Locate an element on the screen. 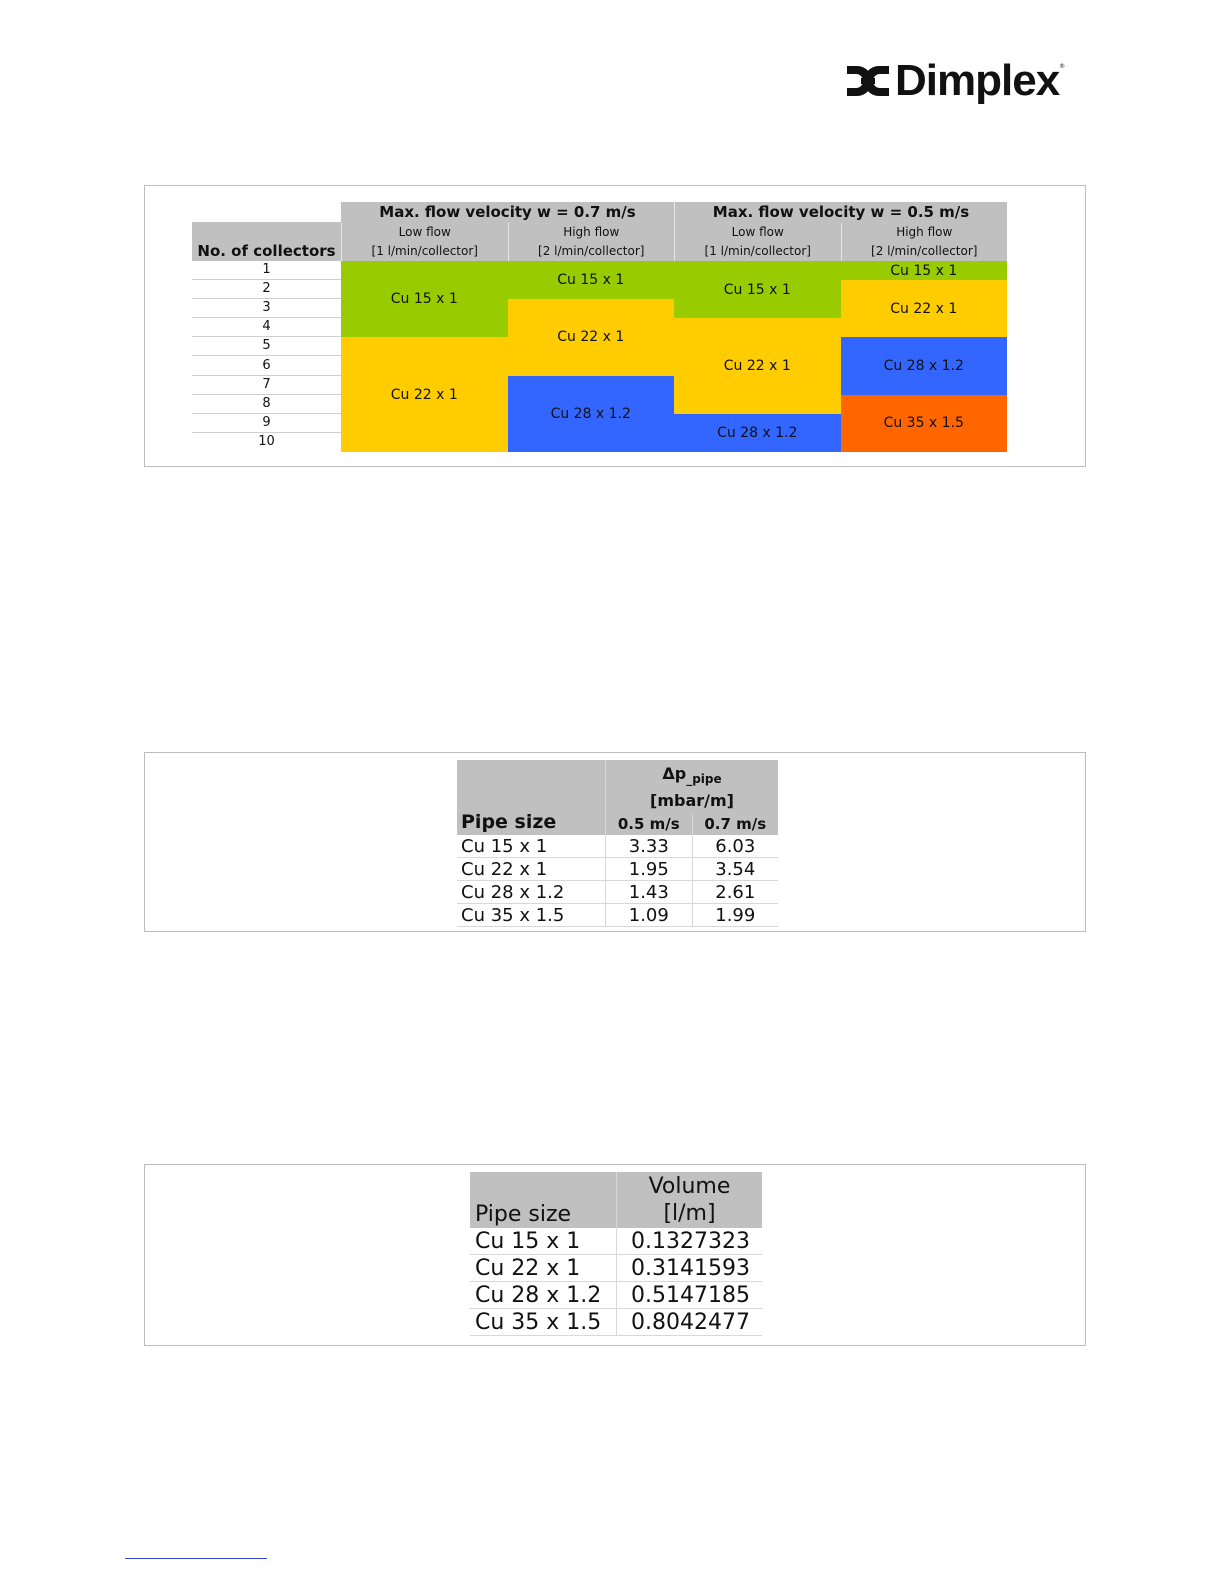 The image size is (1224, 1584). collector-count: 5 is located at coordinates (266, 347).